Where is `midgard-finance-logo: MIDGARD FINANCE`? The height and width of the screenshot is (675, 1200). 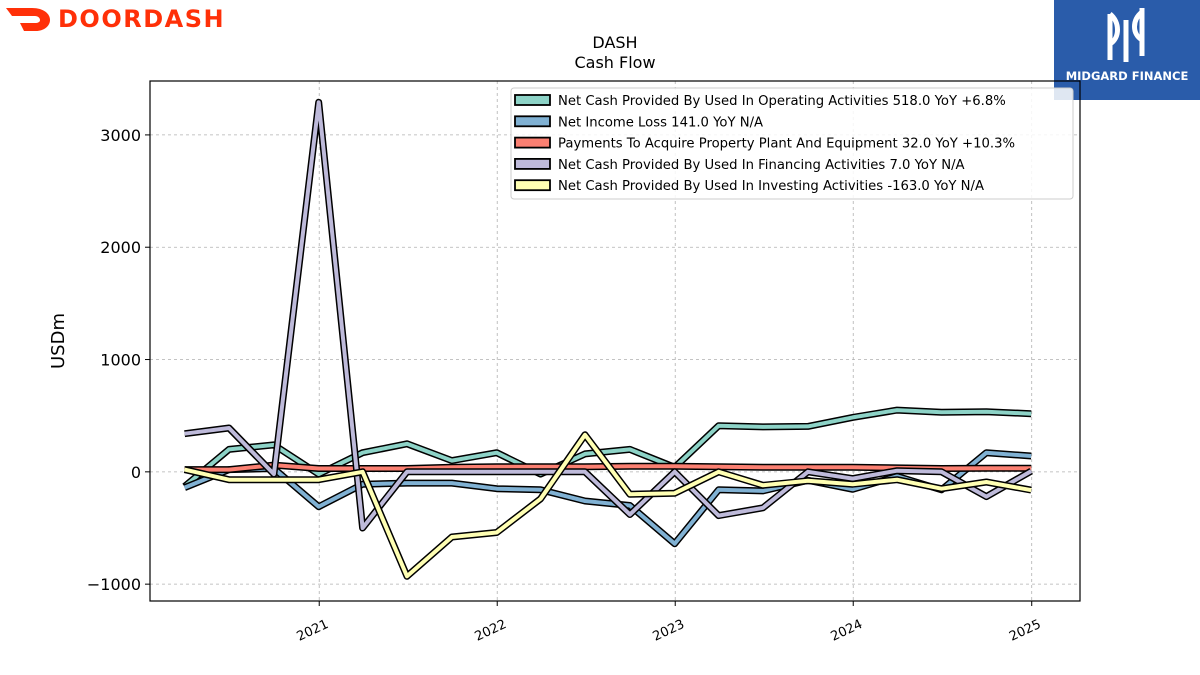 midgard-finance-logo: MIDGARD FINANCE is located at coordinates (1127, 50).